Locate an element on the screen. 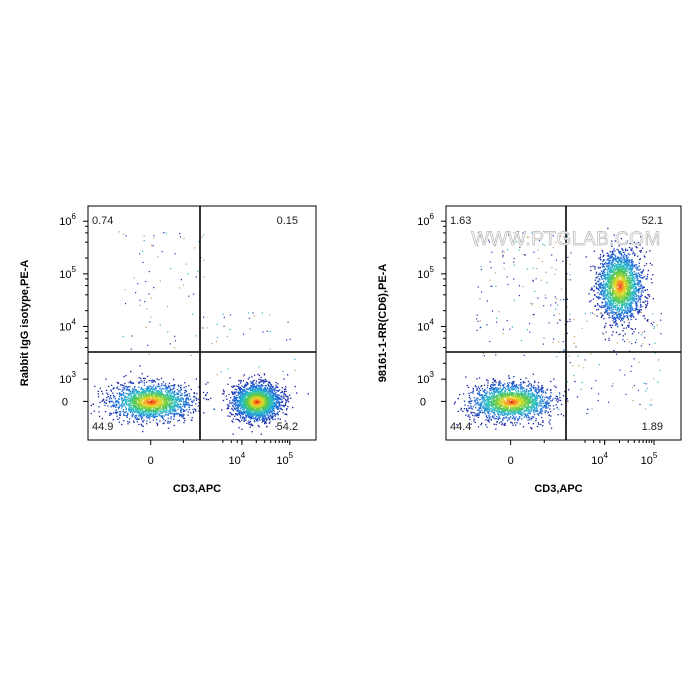 Image resolution: width=700 pixels, height=700 pixels. quadrant-lower-right-percent: 54.2 is located at coordinates (287, 427).